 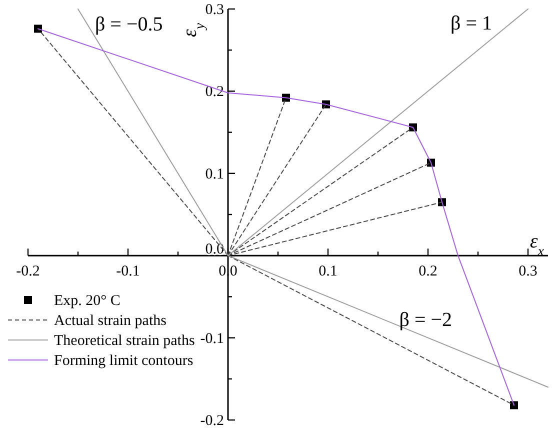 What do you see at coordinates (214, 174) in the screenshot?
I see `y-tick-label: 0.1` at bounding box center [214, 174].